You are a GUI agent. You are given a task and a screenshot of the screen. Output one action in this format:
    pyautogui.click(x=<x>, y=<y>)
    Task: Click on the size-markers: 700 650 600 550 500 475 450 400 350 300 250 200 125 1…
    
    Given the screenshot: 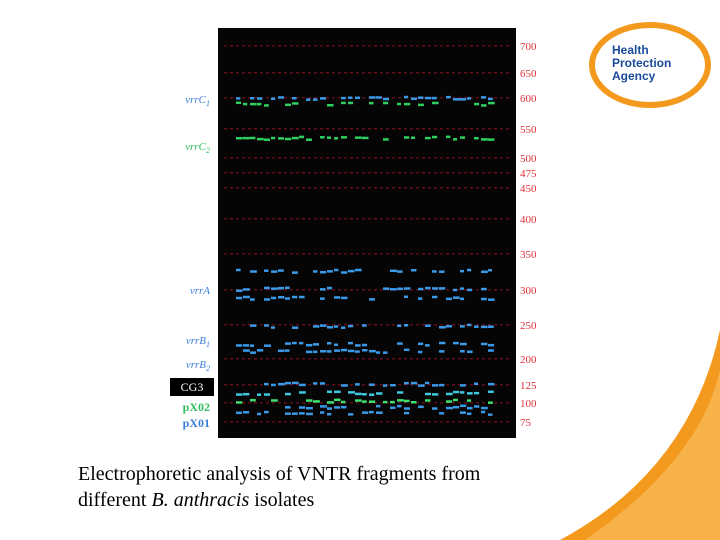 What is the action you would take?
    pyautogui.click(x=528, y=235)
    